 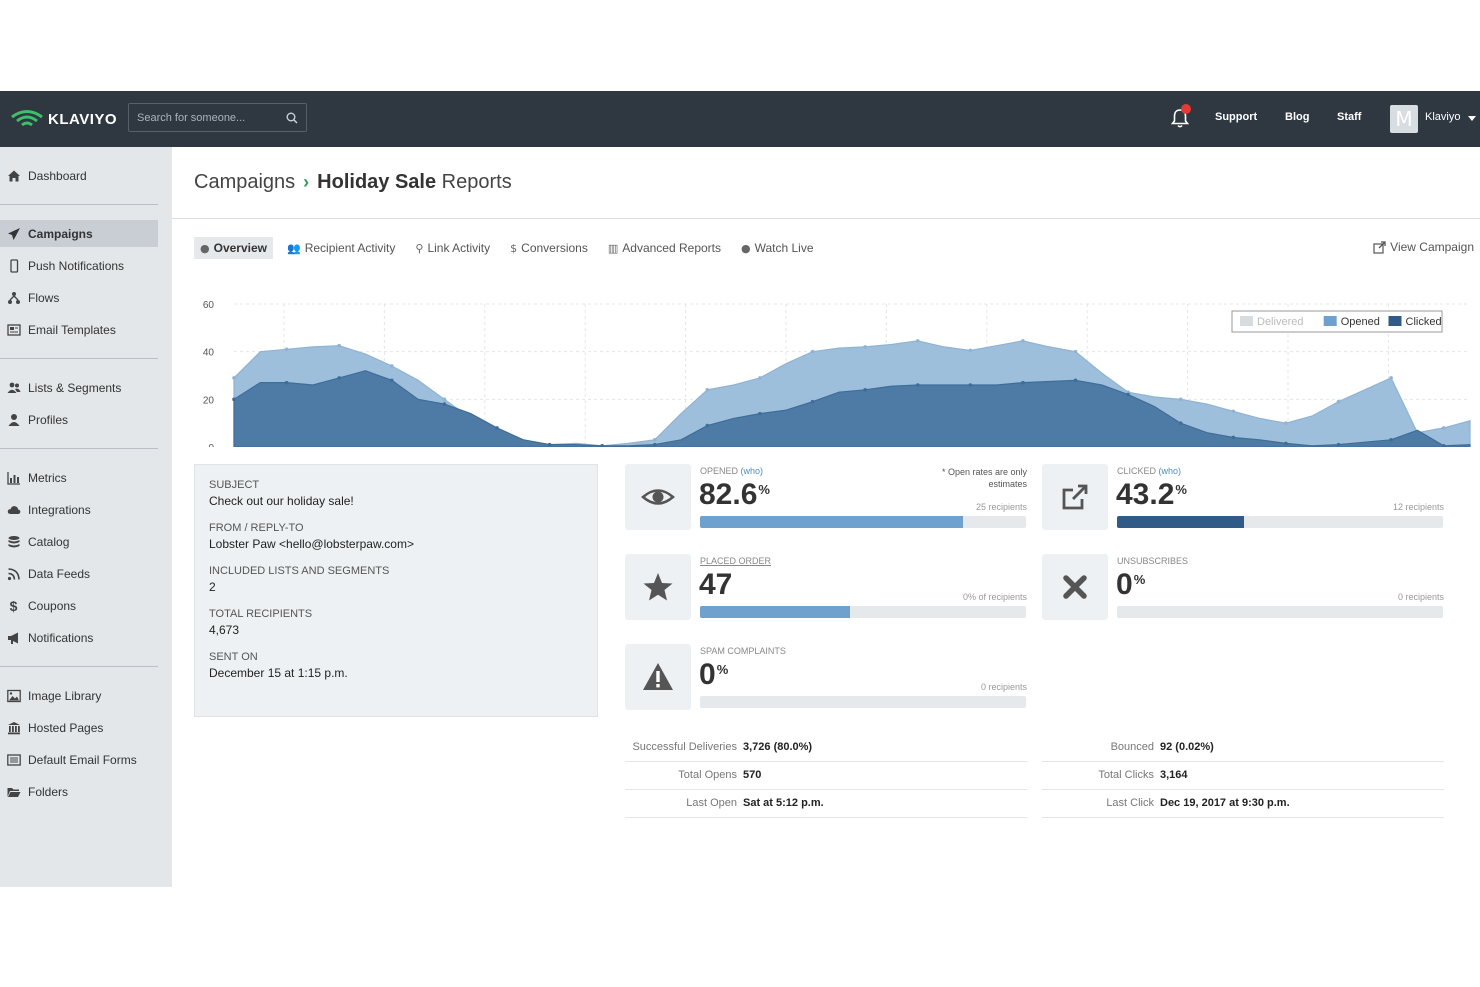 I want to click on sidebar-item-notifications: Notifications, so click(x=79, y=637).